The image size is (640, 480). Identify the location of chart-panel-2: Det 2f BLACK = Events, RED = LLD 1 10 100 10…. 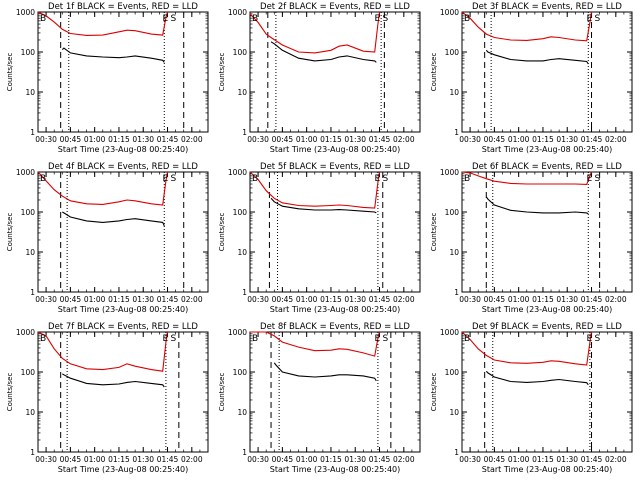
(319, 78).